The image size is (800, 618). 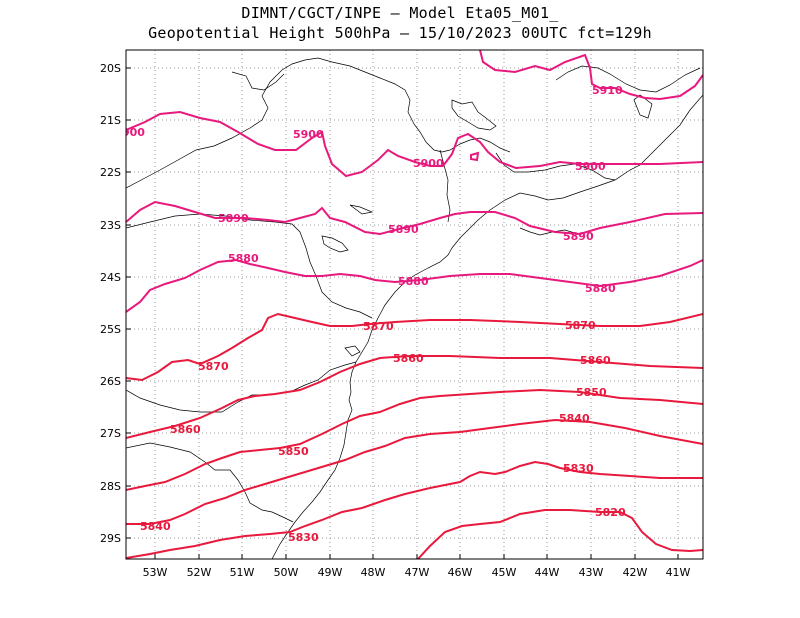 What do you see at coordinates (110, 381) in the screenshot?
I see `lat-label: 26S` at bounding box center [110, 381].